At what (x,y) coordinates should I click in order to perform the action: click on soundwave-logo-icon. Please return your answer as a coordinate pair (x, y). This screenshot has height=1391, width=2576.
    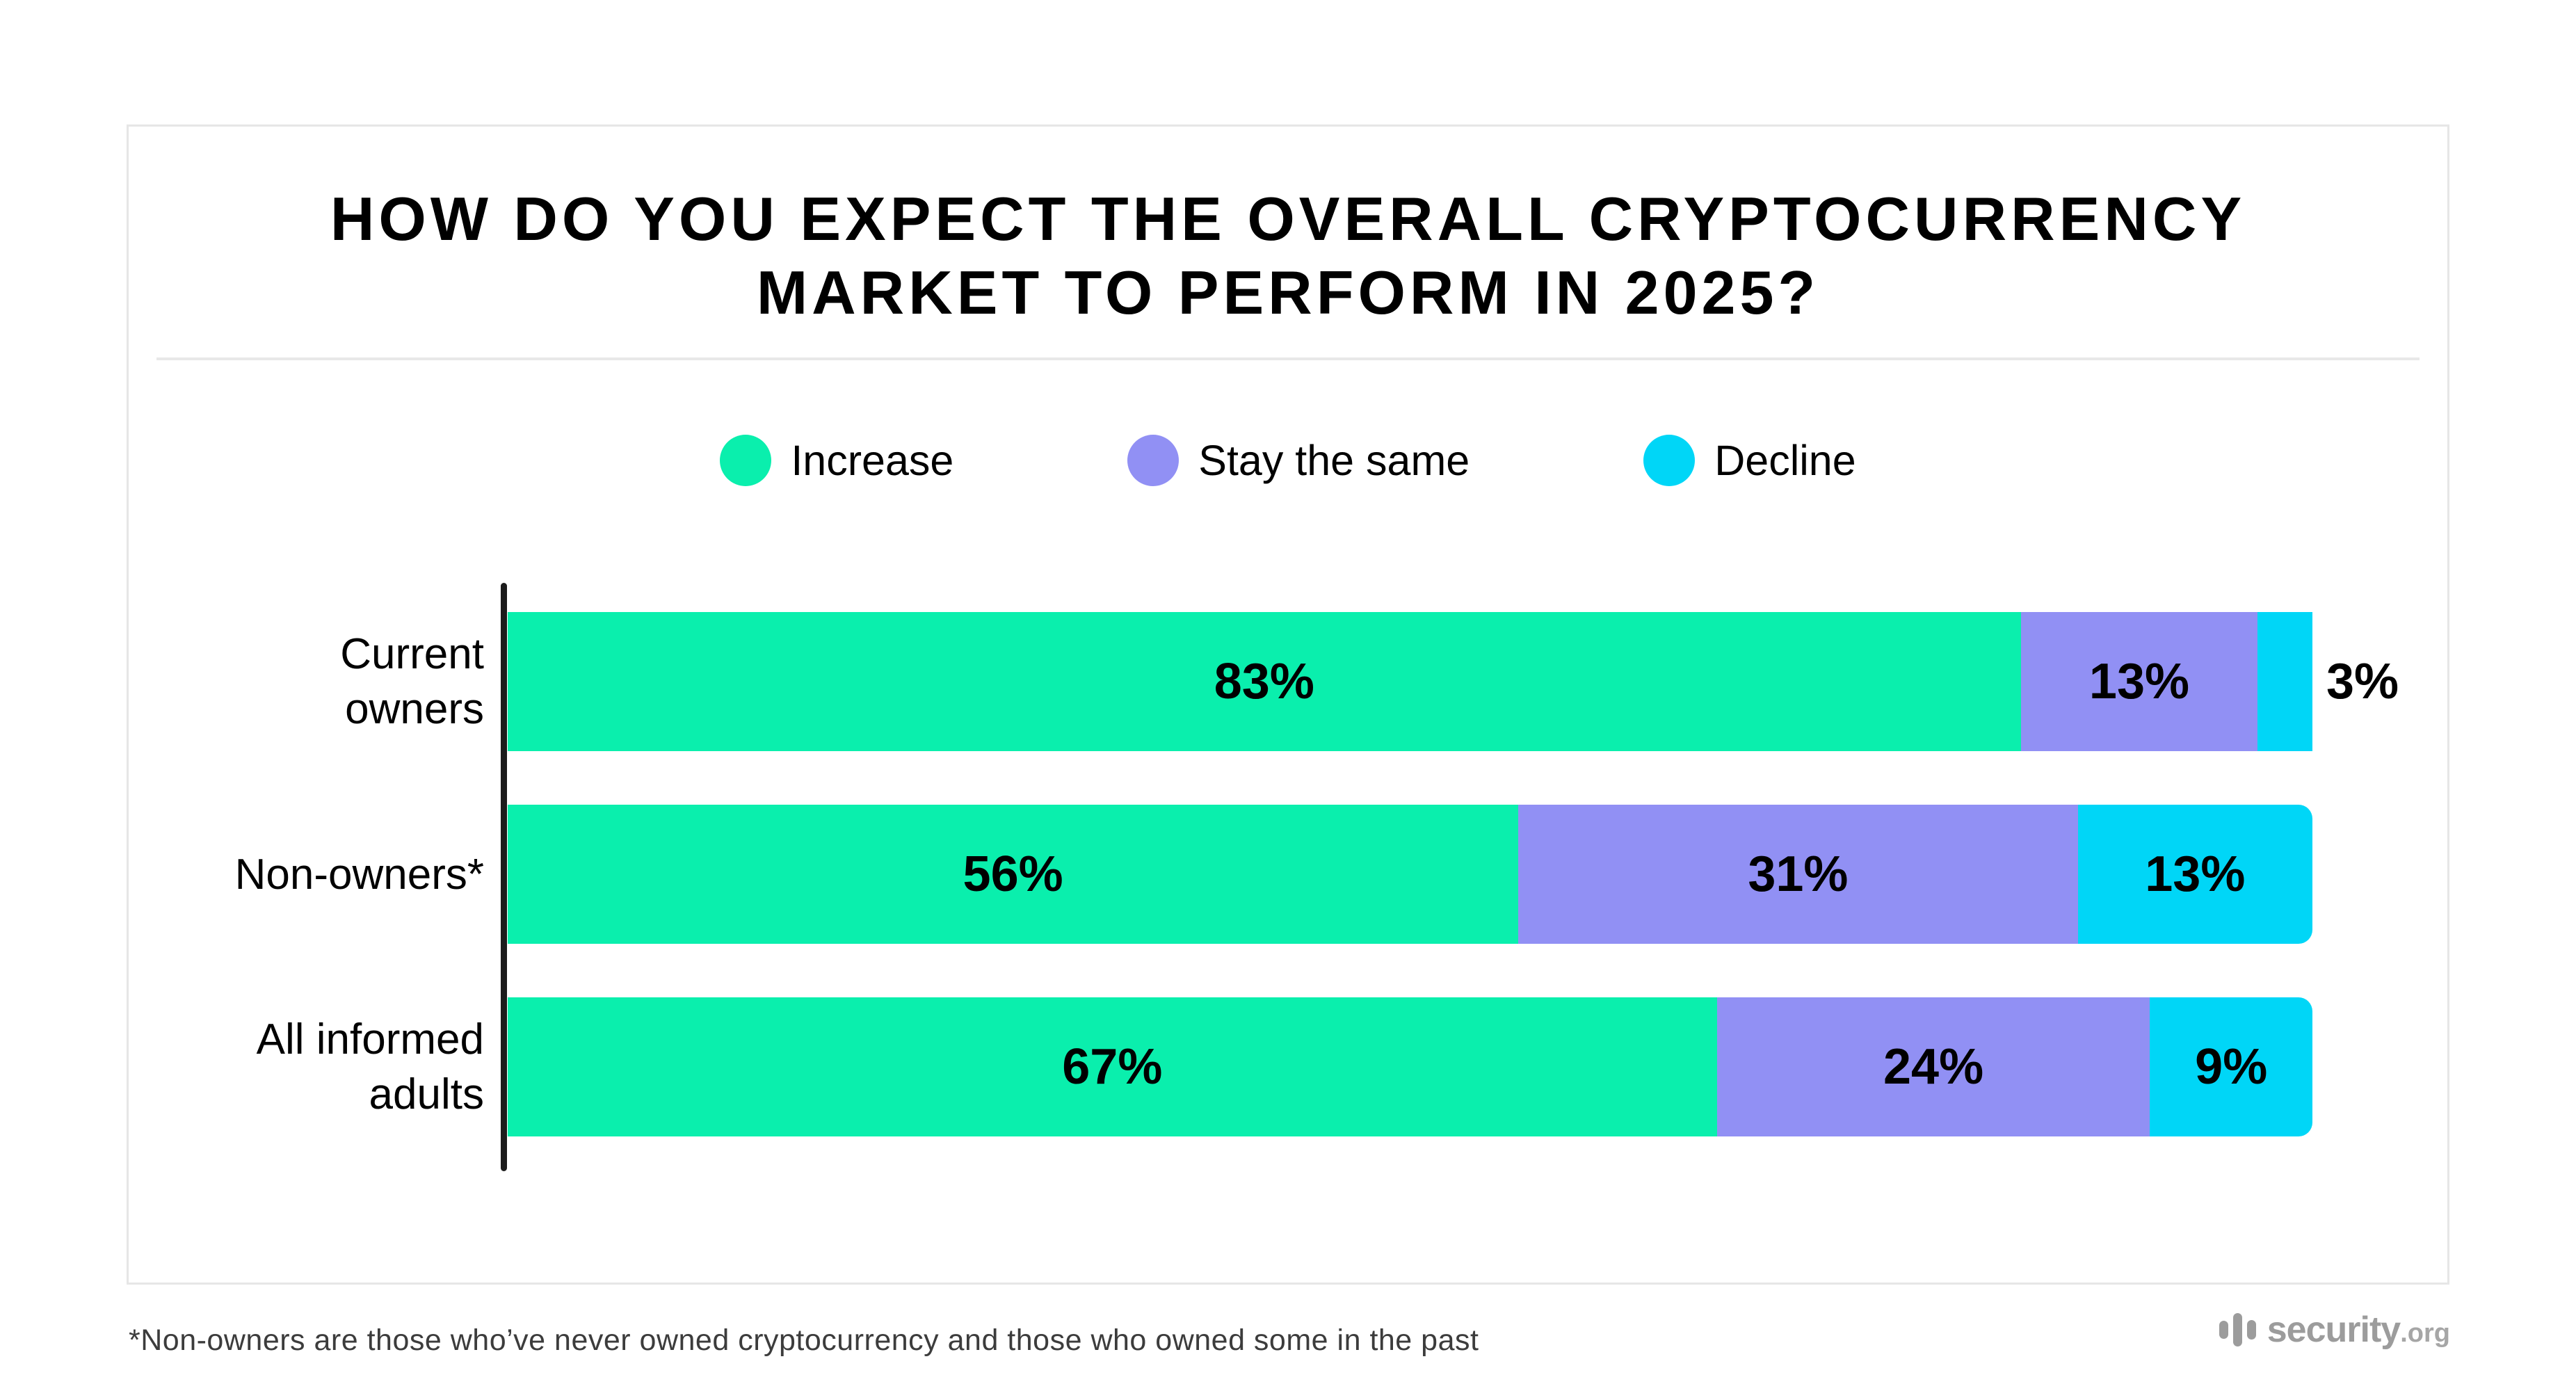
    Looking at the image, I should click on (2237, 1329).